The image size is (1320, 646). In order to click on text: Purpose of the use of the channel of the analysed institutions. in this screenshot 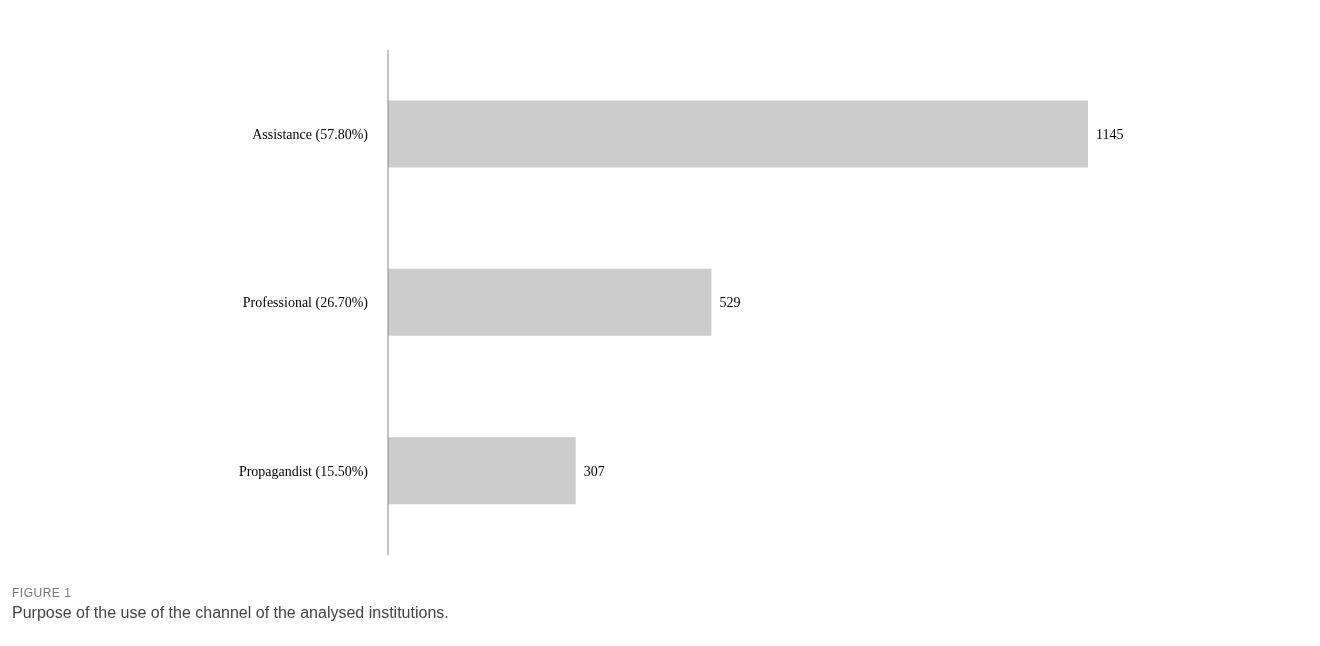, I will do `click(231, 613)`.